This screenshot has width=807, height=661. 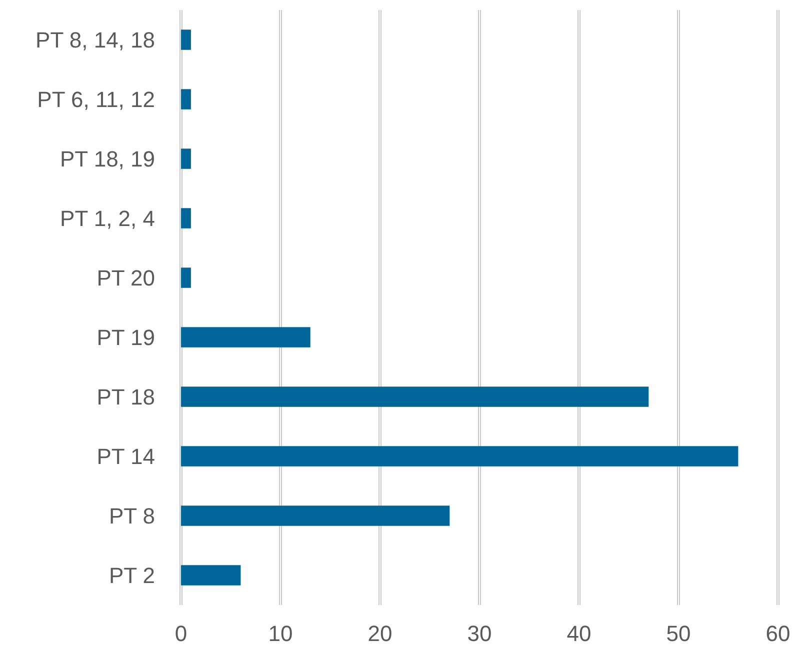 What do you see at coordinates (280, 633) in the screenshot?
I see `x-tick-label: 10` at bounding box center [280, 633].